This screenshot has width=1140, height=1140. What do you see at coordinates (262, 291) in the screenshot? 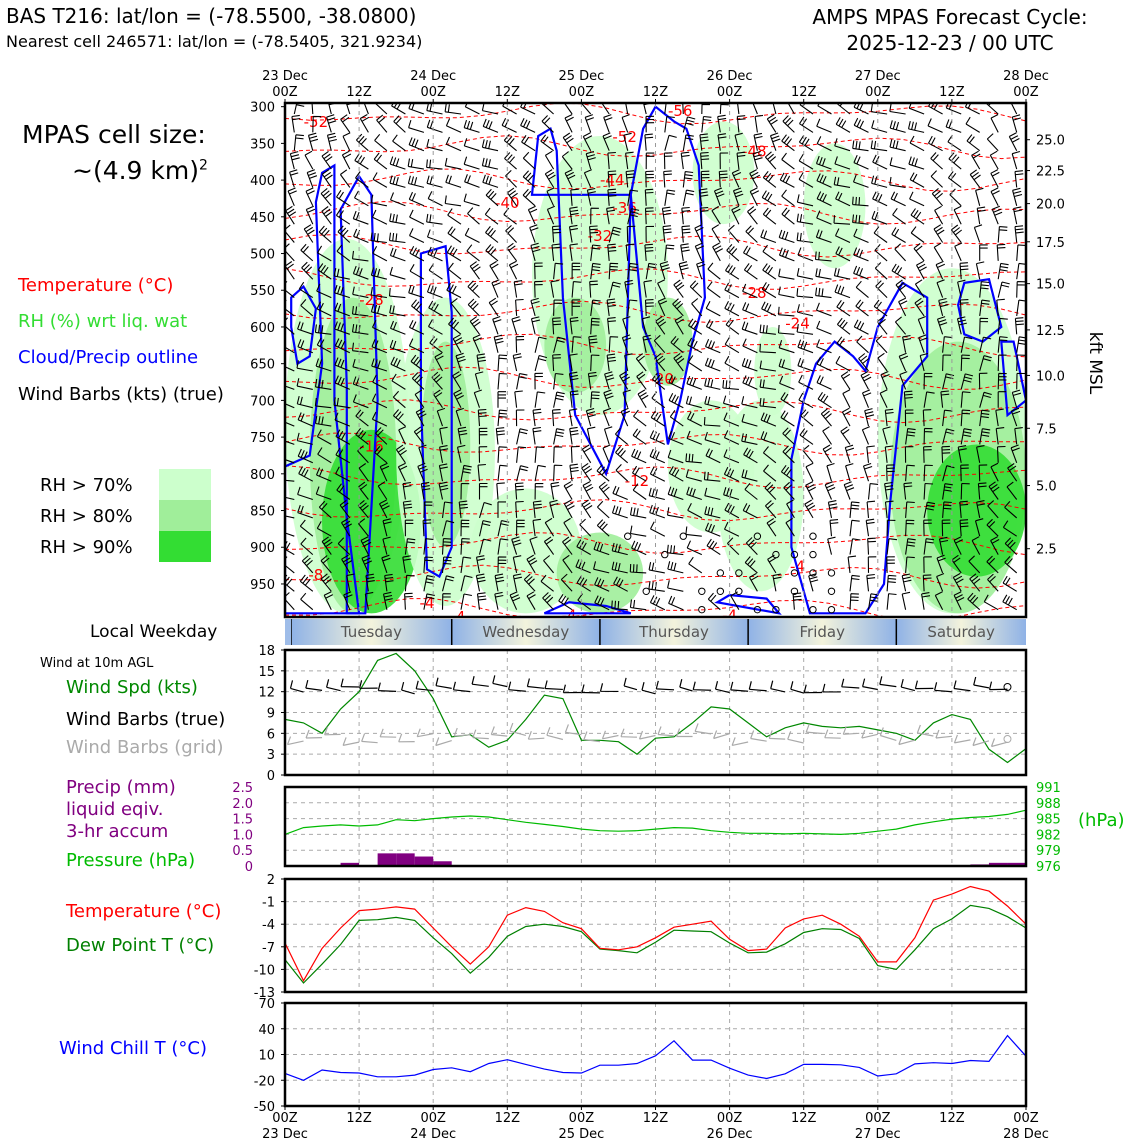
I see `main-y-tick-label: 550` at bounding box center [262, 291].